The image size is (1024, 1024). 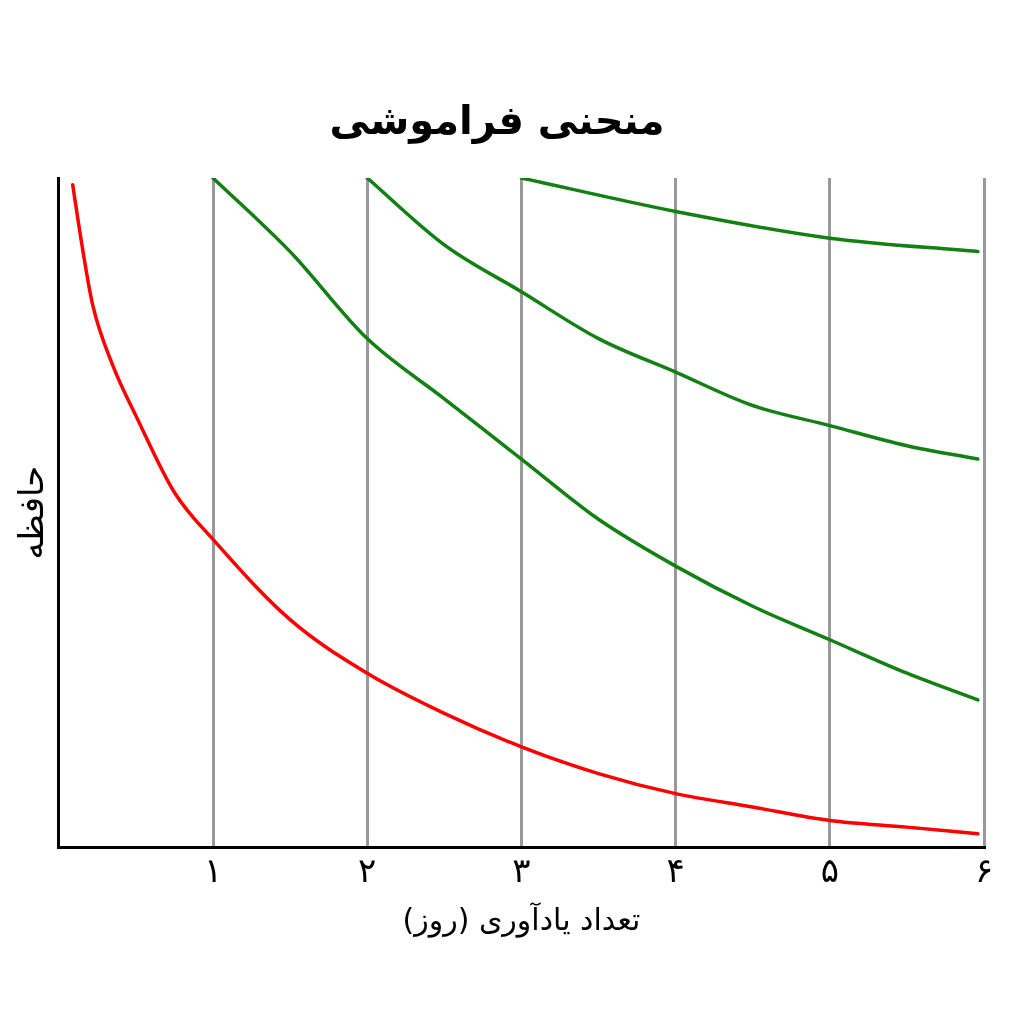 What do you see at coordinates (31, 512) in the screenshot?
I see `y-axis-title: حافظه` at bounding box center [31, 512].